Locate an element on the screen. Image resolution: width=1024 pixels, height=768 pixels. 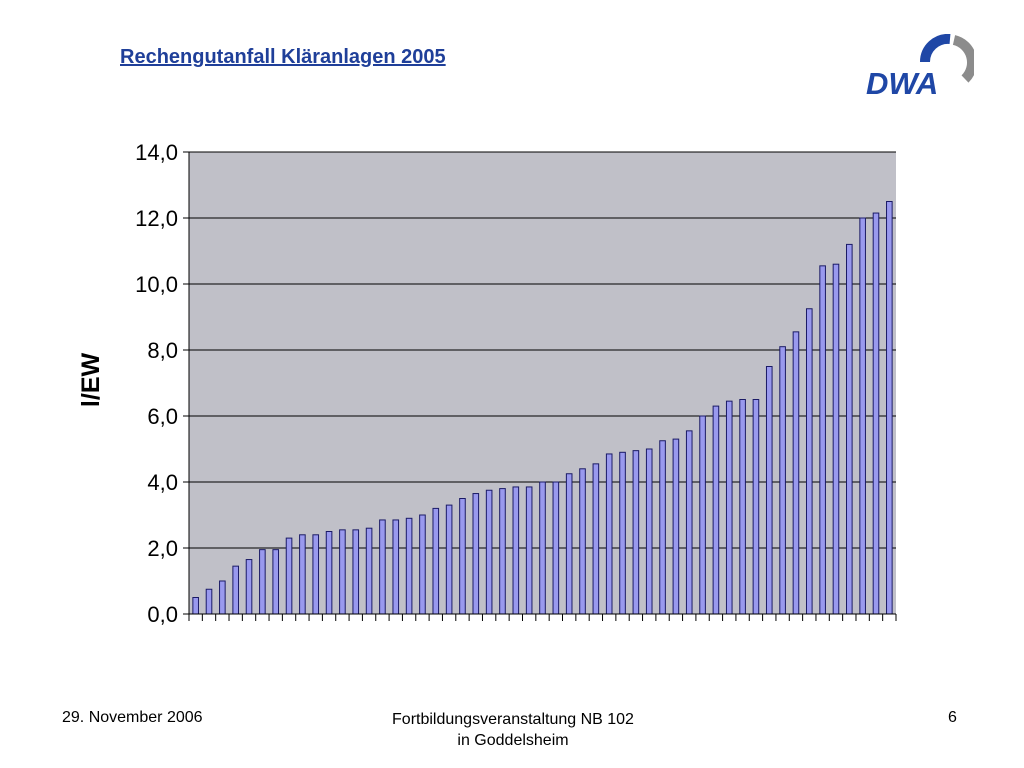
logo-arc-gray is located at coordinates (963, 59).